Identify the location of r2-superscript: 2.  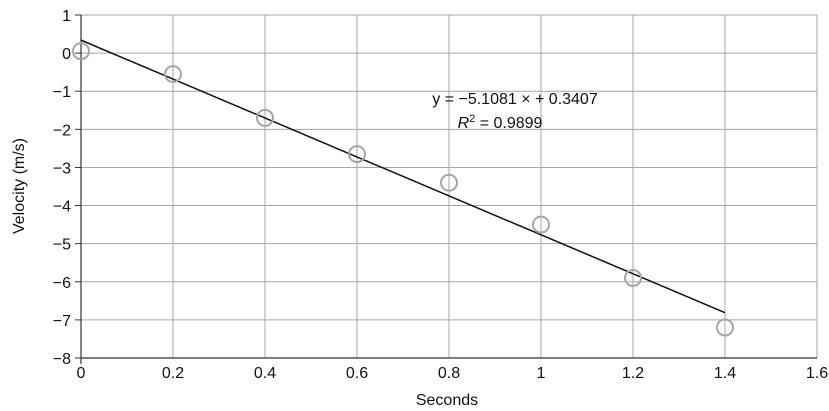
(472, 119).